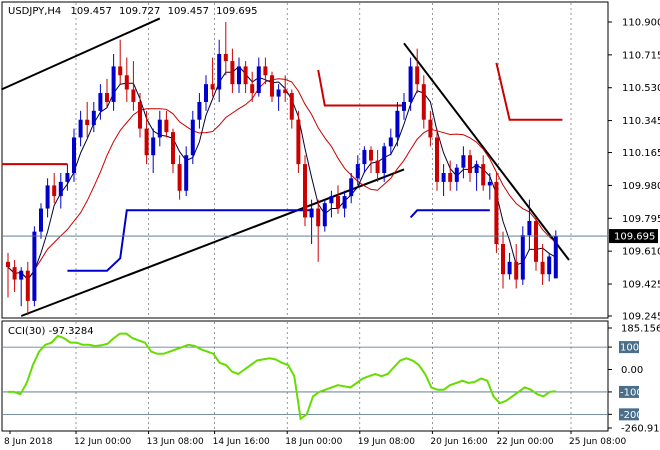  What do you see at coordinates (641, 285) in the screenshot?
I see `price-tick-label: 109.425` at bounding box center [641, 285].